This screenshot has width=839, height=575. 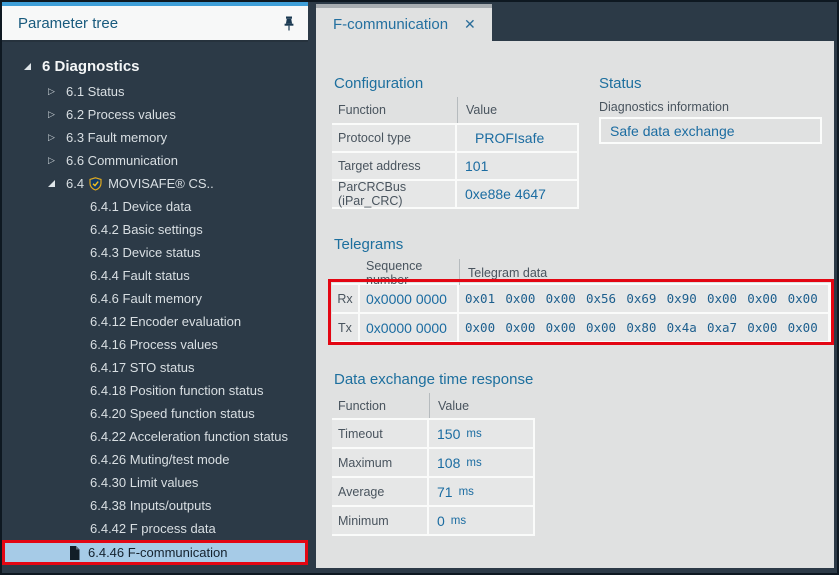 I want to click on tree-item-f-process-data: 6.4.42 F process data, so click(x=155, y=528).